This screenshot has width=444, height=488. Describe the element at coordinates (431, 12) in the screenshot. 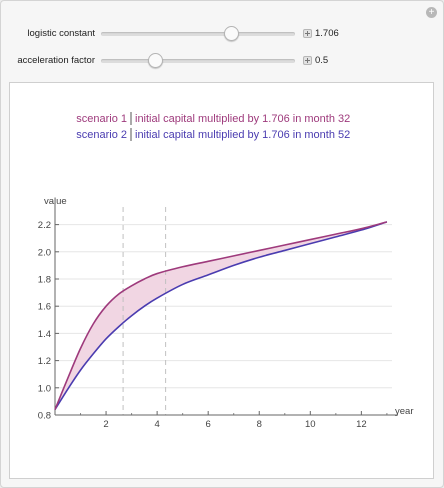

I see `expand-plus-icon: +` at that location.